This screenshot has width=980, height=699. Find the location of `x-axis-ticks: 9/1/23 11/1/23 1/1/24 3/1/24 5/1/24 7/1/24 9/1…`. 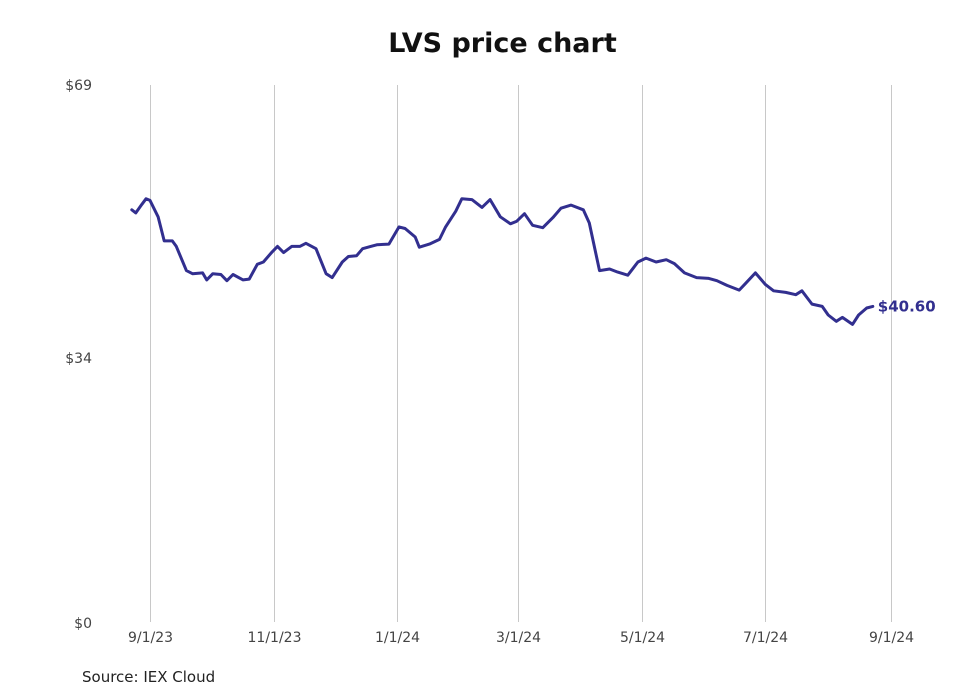

x-axis-ticks: 9/1/23 11/1/23 1/1/24 3/1/24 5/1/24 7/1/24 9/1… is located at coordinates (521, 638).